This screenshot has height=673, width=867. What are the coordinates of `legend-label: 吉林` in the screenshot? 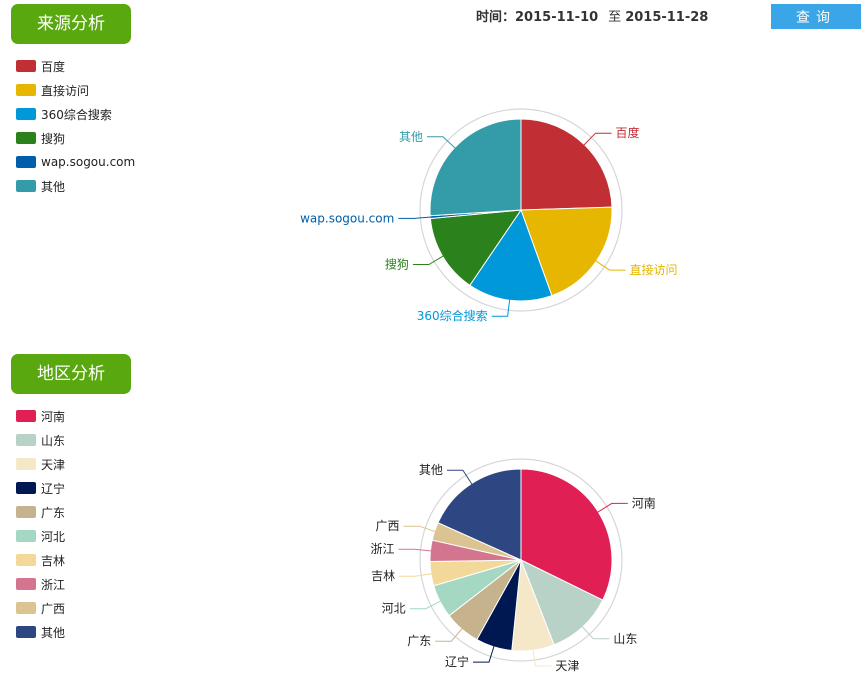 It's located at (53, 560).